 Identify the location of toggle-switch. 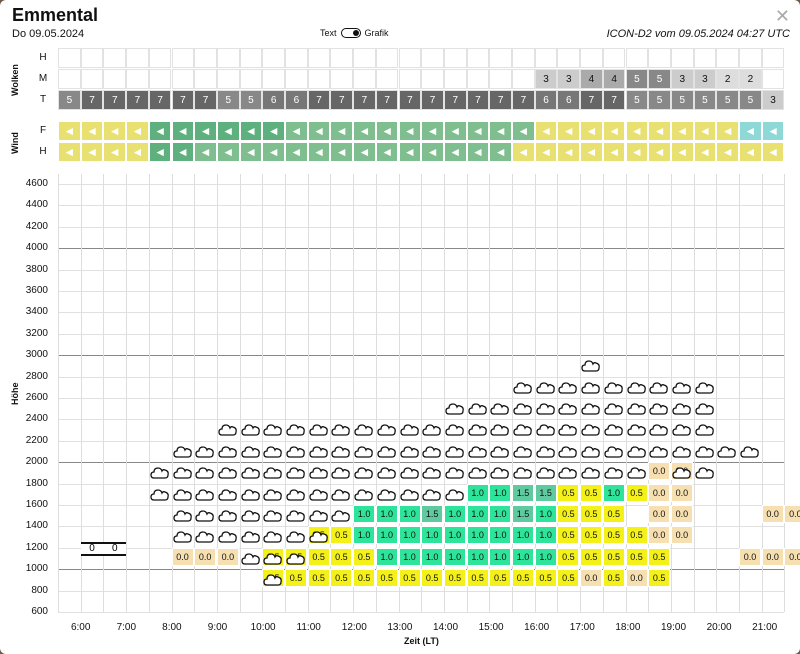
(350, 33).